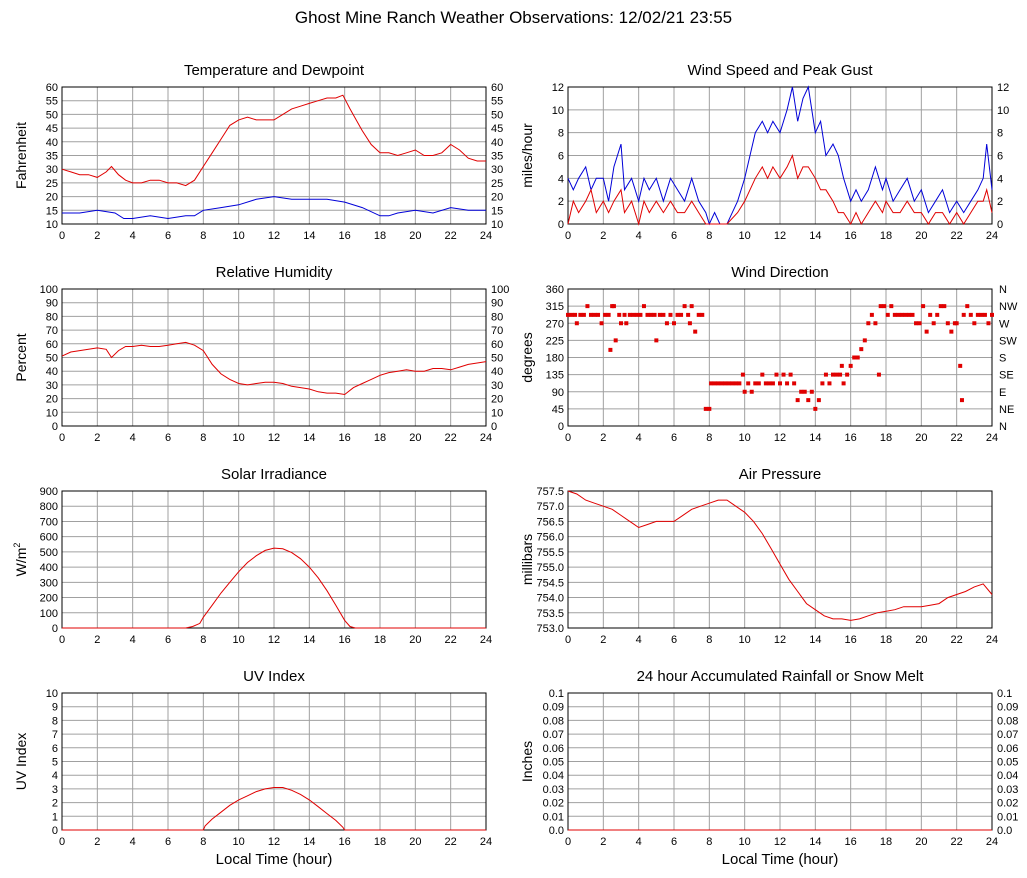 Image resolution: width=1027 pixels, height=878 pixels. What do you see at coordinates (497, 386) in the screenshot?
I see `y-tick-label-right: 30` at bounding box center [497, 386].